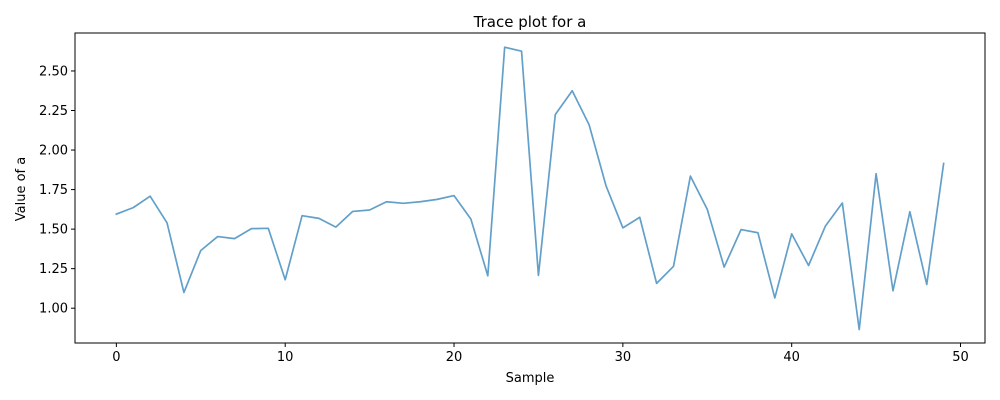 The image size is (1000, 400). I want to click on x-tick-label: 0, so click(116, 357).